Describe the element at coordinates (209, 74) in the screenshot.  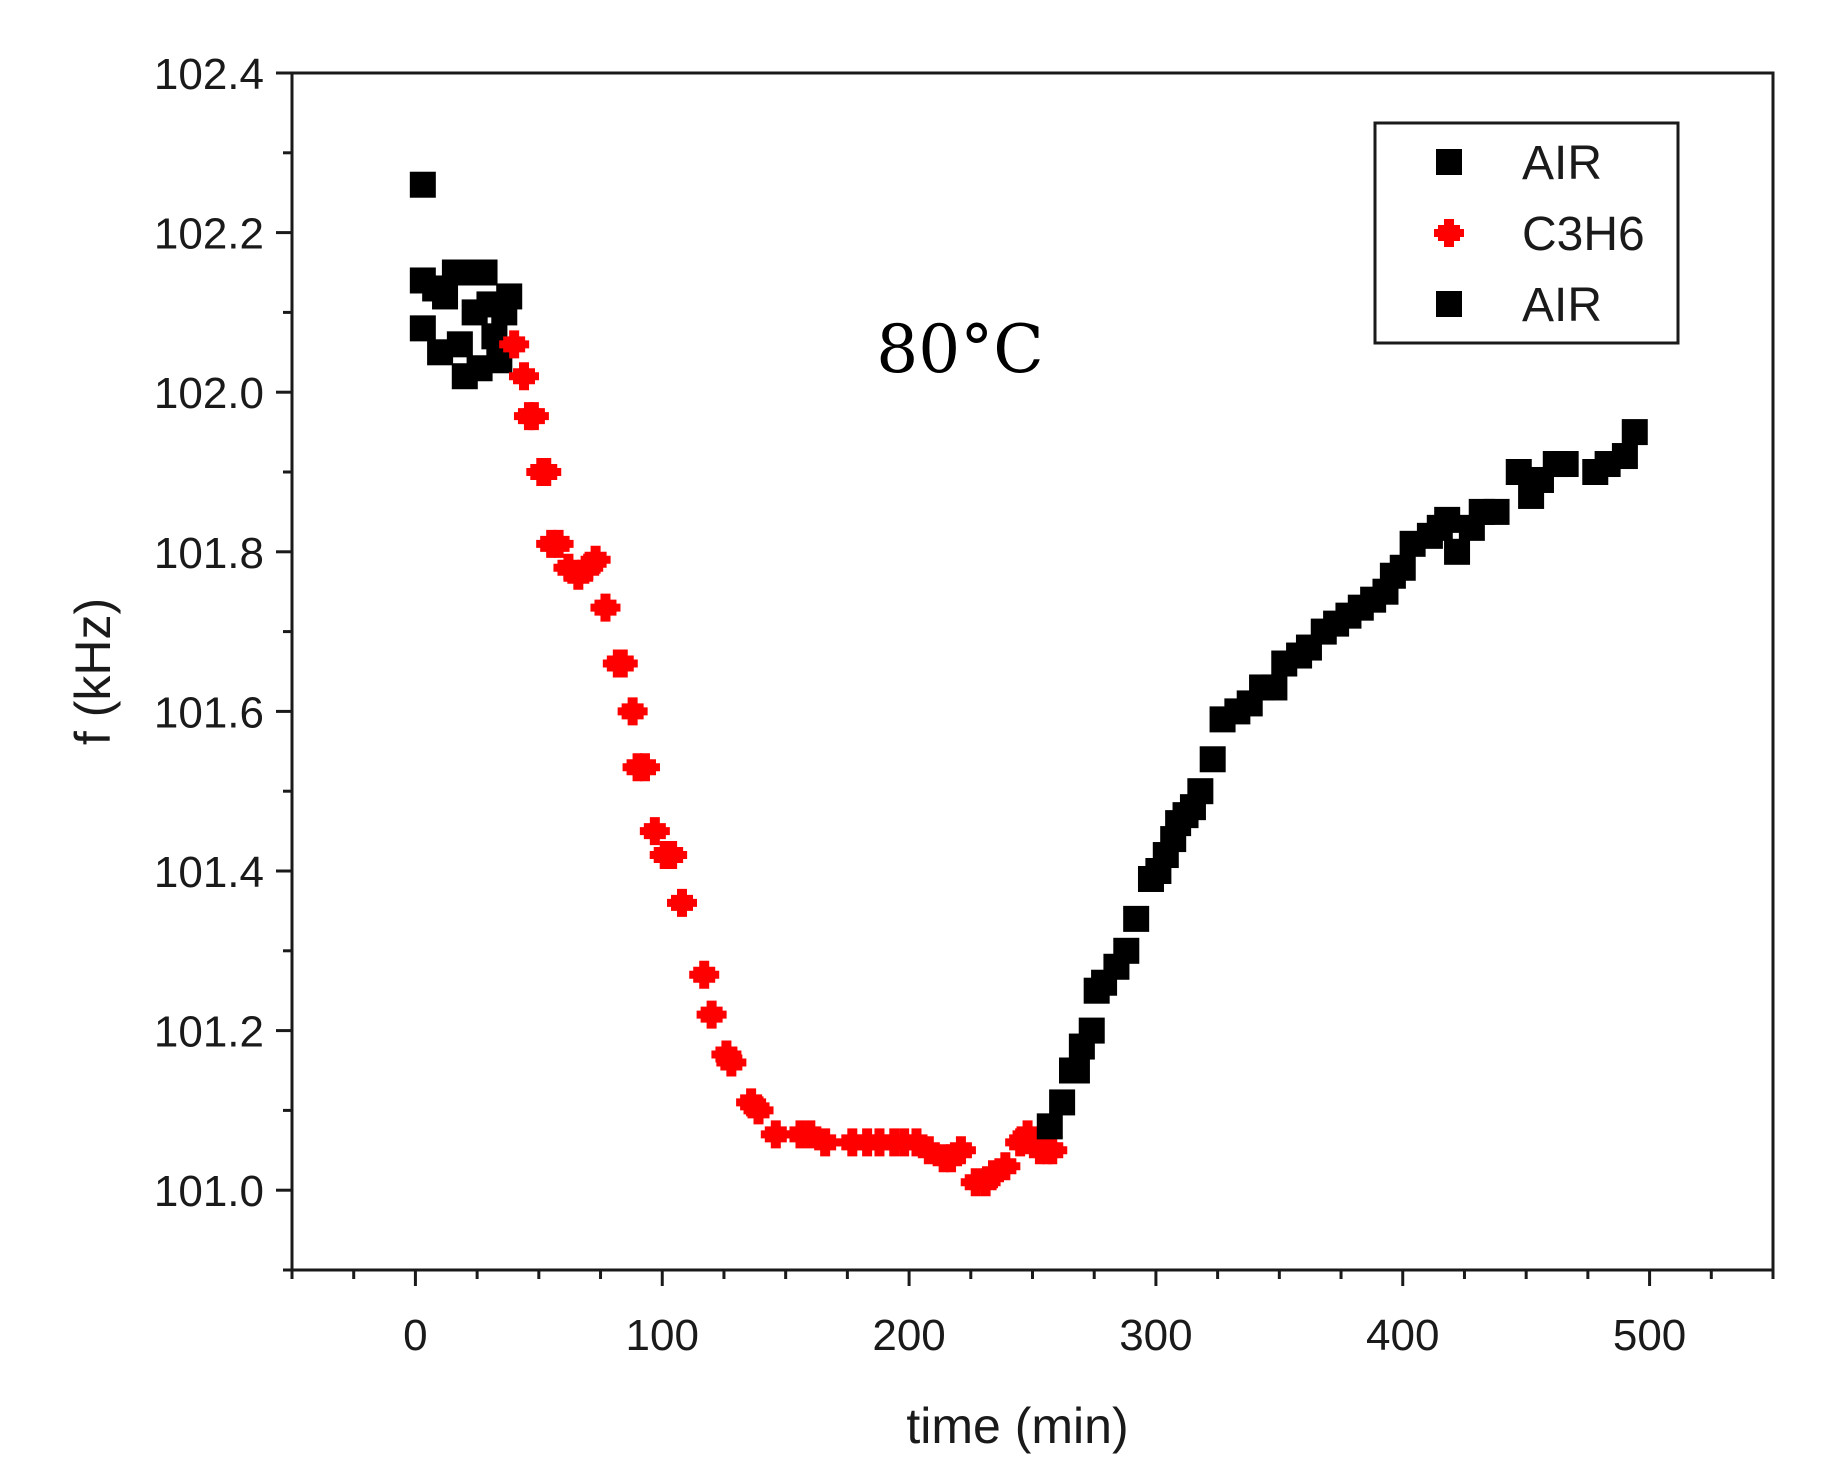
I see `y-tick-label: 102.4` at that location.